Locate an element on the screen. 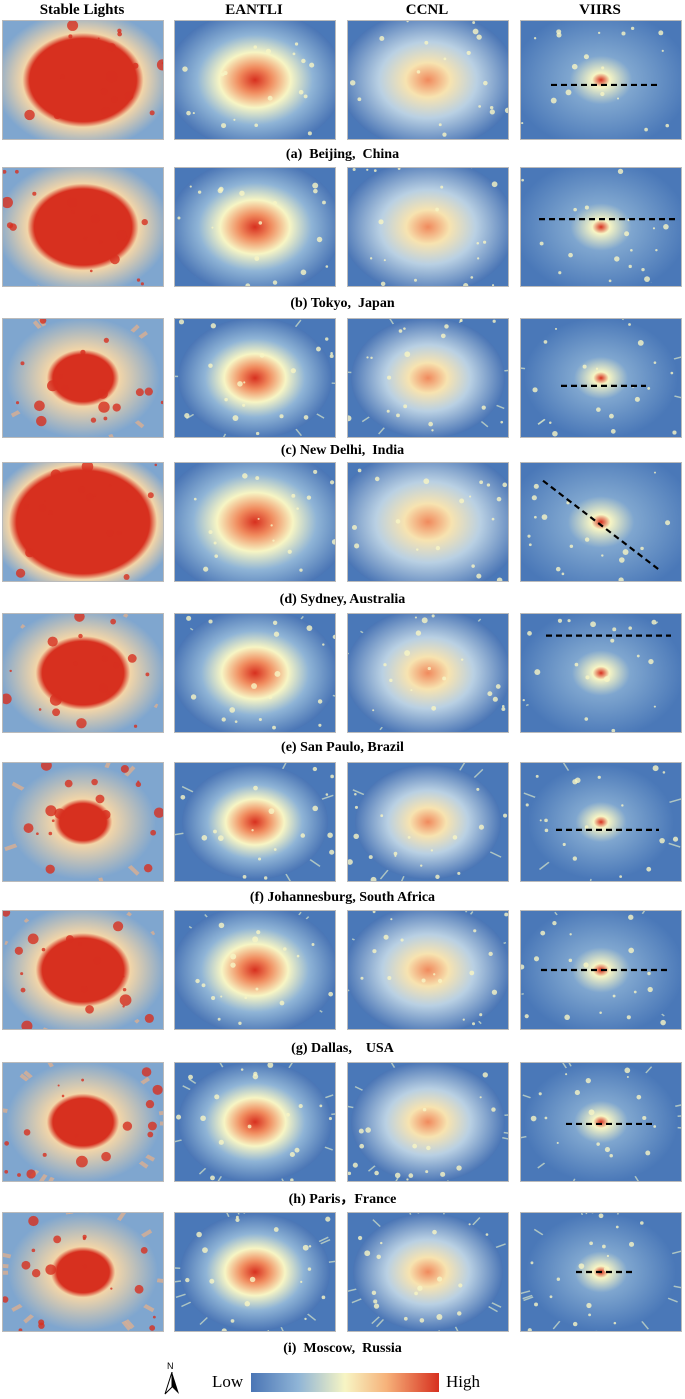 This screenshot has width=685, height=1399. city-caption: (c) New Delhi, India is located at coordinates (342, 450).